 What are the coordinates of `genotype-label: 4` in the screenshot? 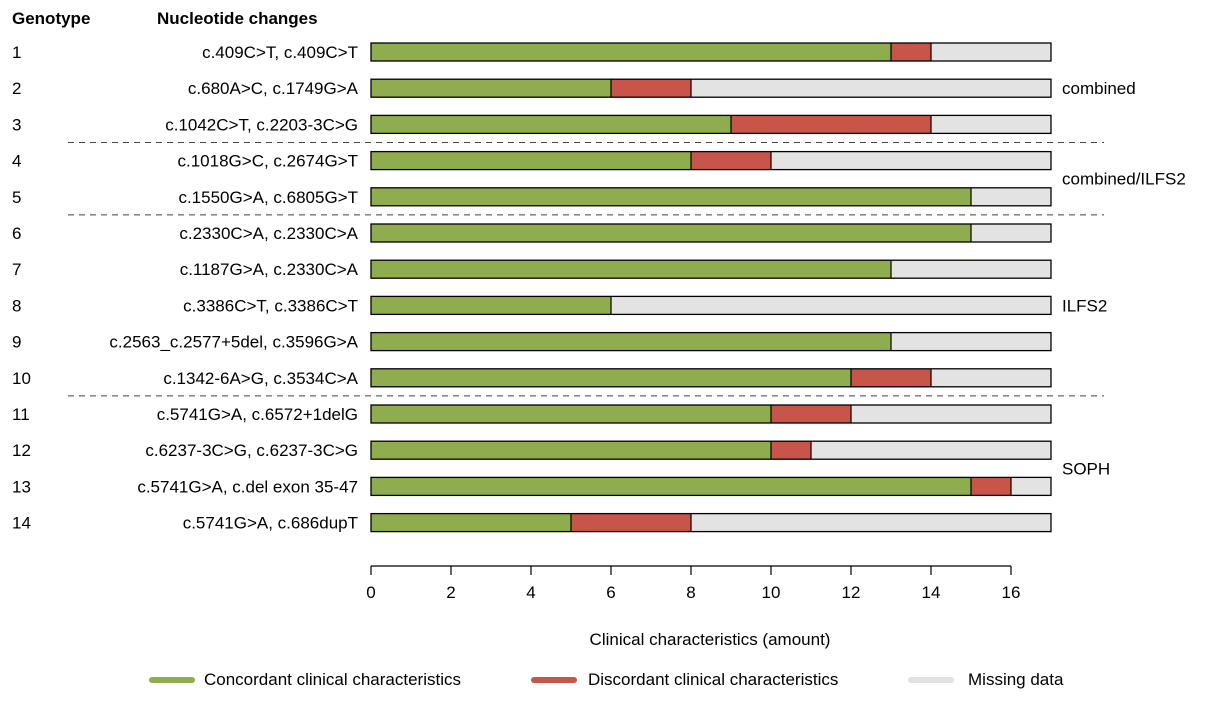 It's located at (16, 161).